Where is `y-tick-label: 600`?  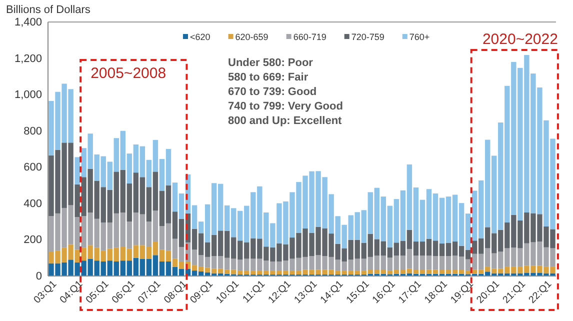
y-tick-label: 600 is located at coordinates (33, 168).